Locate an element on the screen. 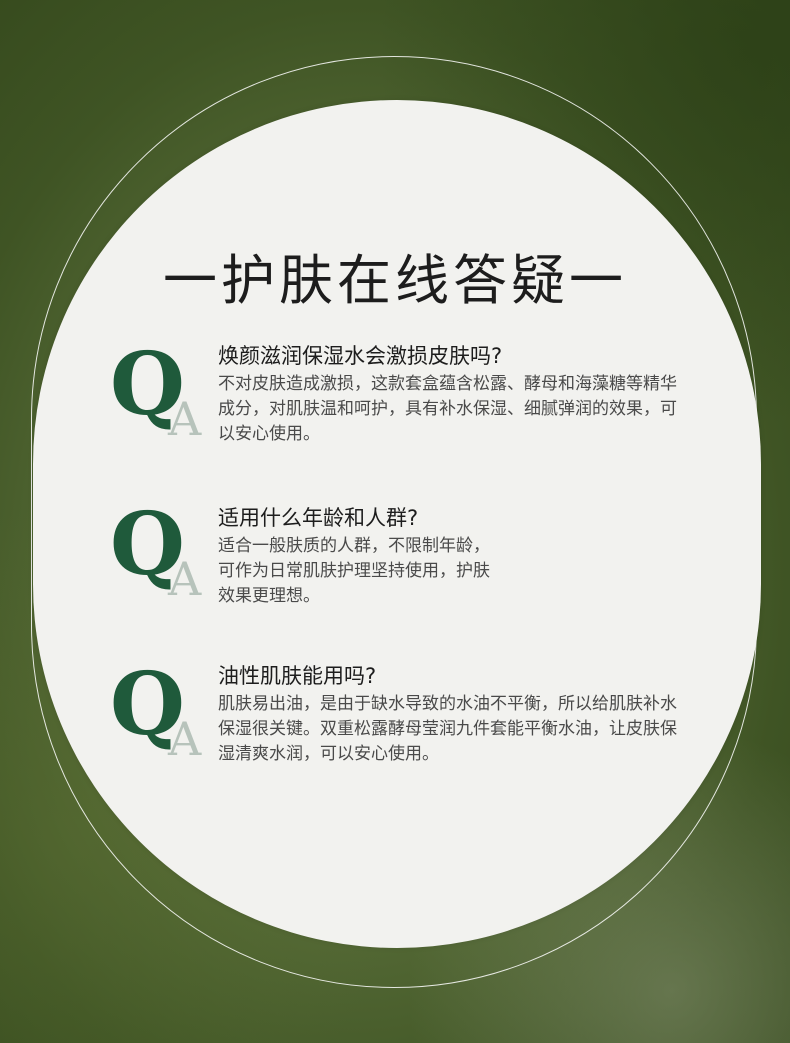 The image size is (790, 1043). faq-question-3: 油性肌肤能用吗? is located at coordinates (297, 676).